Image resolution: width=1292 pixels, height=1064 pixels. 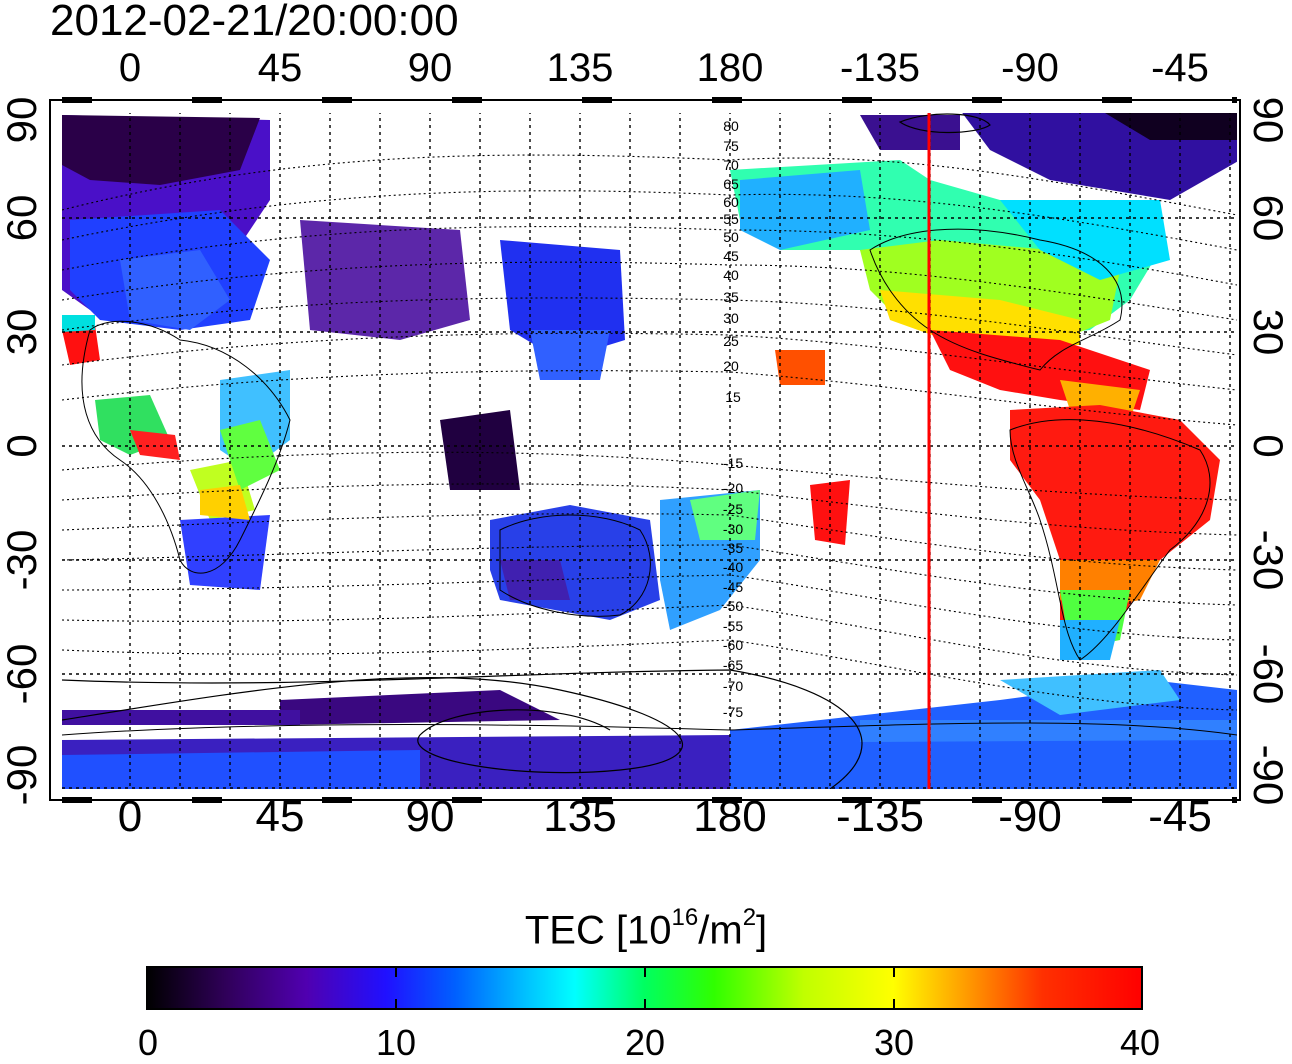 I want to click on contour-label: -35, so click(x=733, y=548).